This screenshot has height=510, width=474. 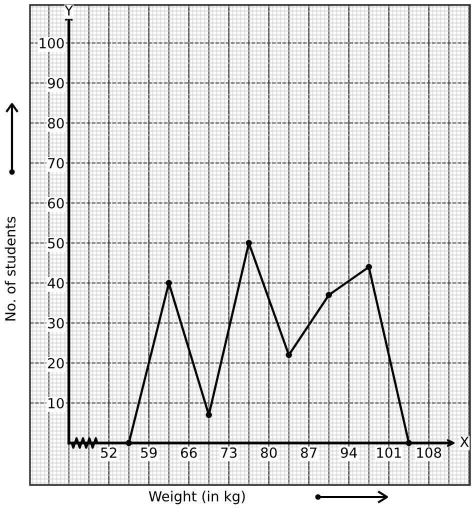 I want to click on y-tick-label: 90, so click(x=56, y=83).